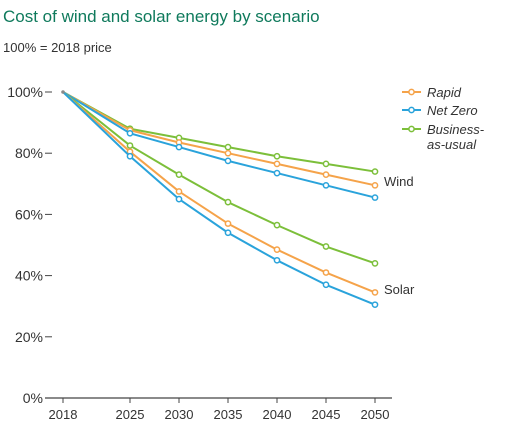 This screenshot has width=505, height=435. Describe the element at coordinates (444, 92) in the screenshot. I see `legend-label: Rapid` at that location.